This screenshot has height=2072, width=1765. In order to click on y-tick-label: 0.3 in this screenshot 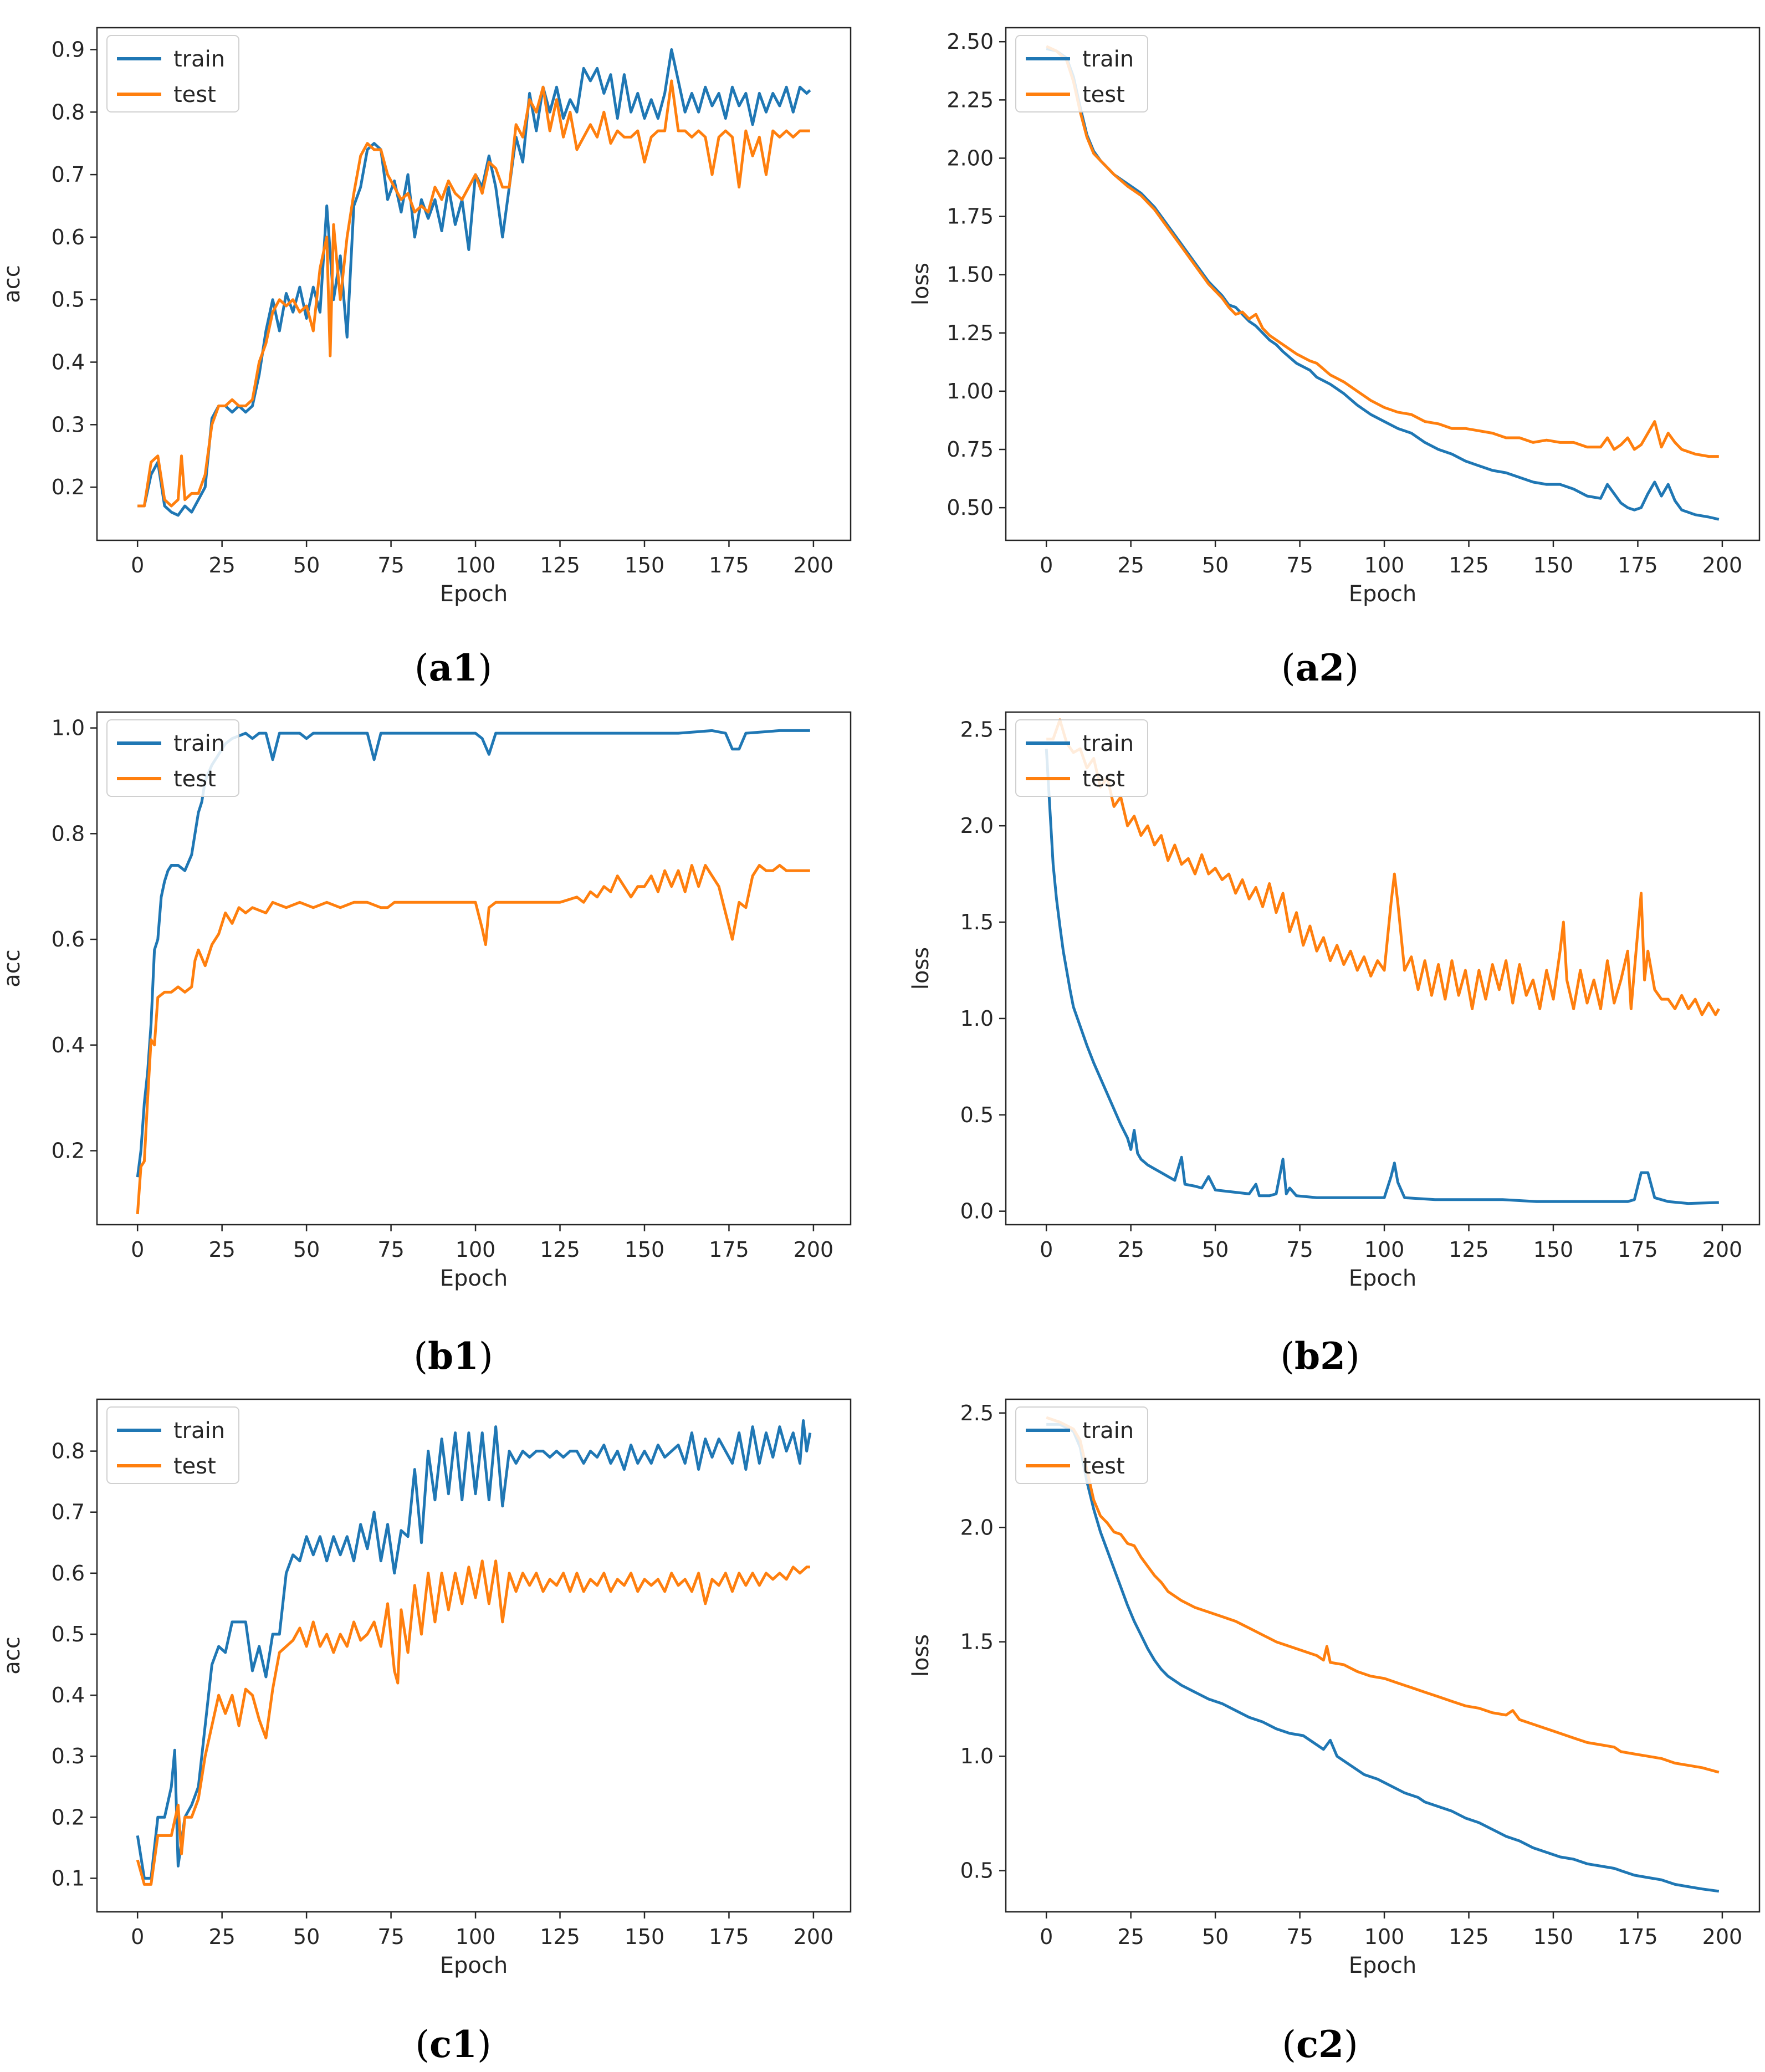, I will do `click(68, 424)`.